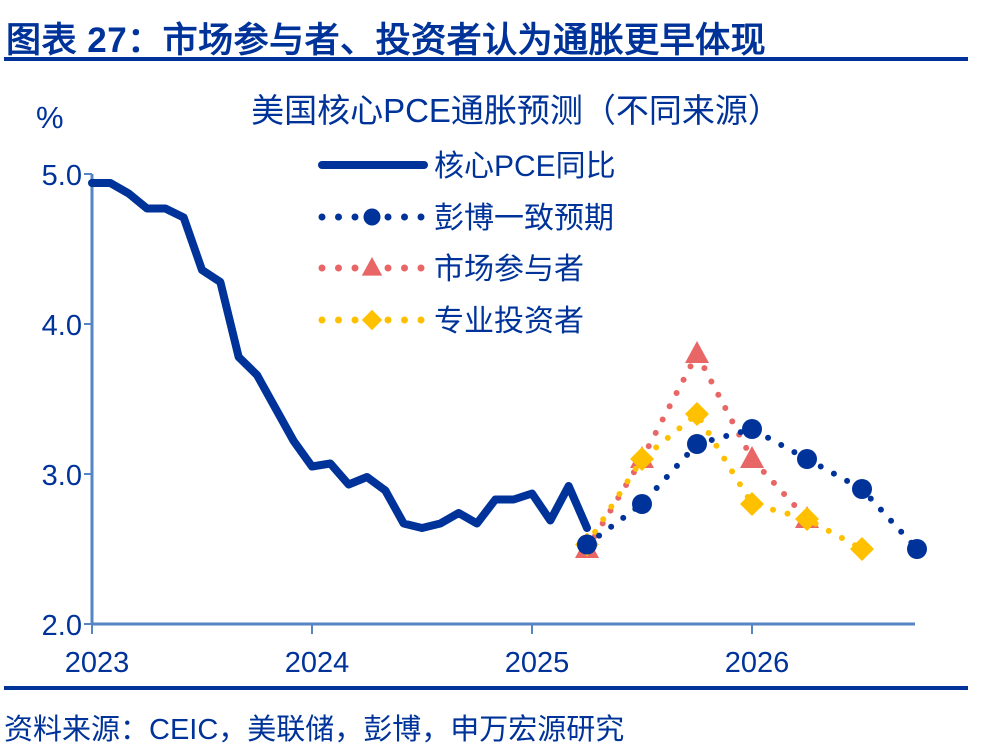 This screenshot has height=756, width=984. Describe the element at coordinates (524, 218) in the screenshot. I see `legend-label: 彭博一致预期` at that location.